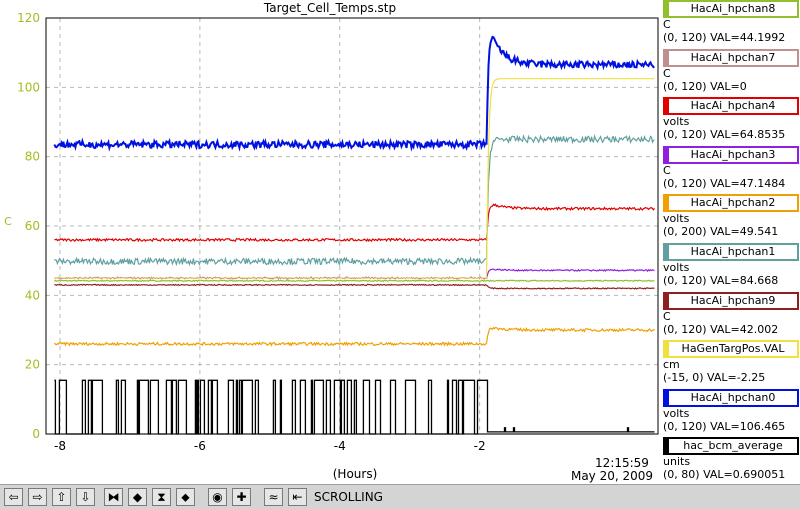 The image size is (800, 509). I want to click on y-tick-label: 20, so click(32, 365).